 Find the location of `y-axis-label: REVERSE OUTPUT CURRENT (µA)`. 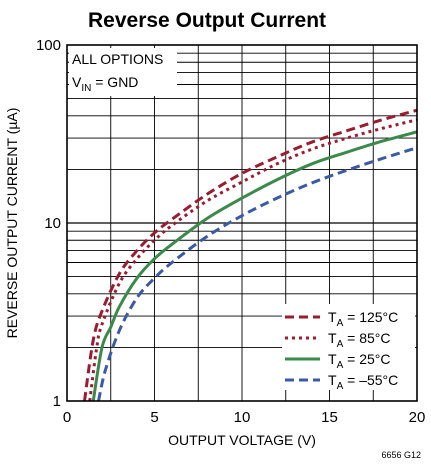

y-axis-label: REVERSE OUTPUT CURRENT (µA) is located at coordinates (12, 223).